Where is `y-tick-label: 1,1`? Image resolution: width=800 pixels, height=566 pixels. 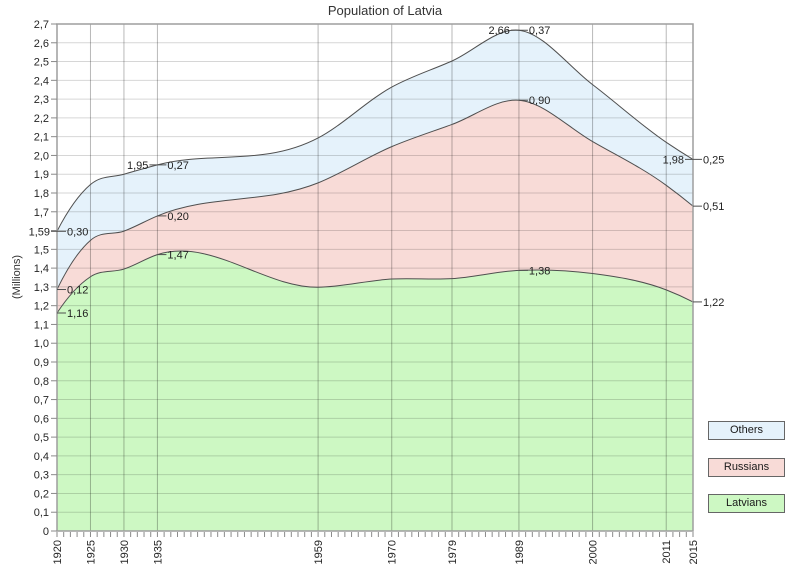
y-tick-label: 1,1 is located at coordinates (41, 325).